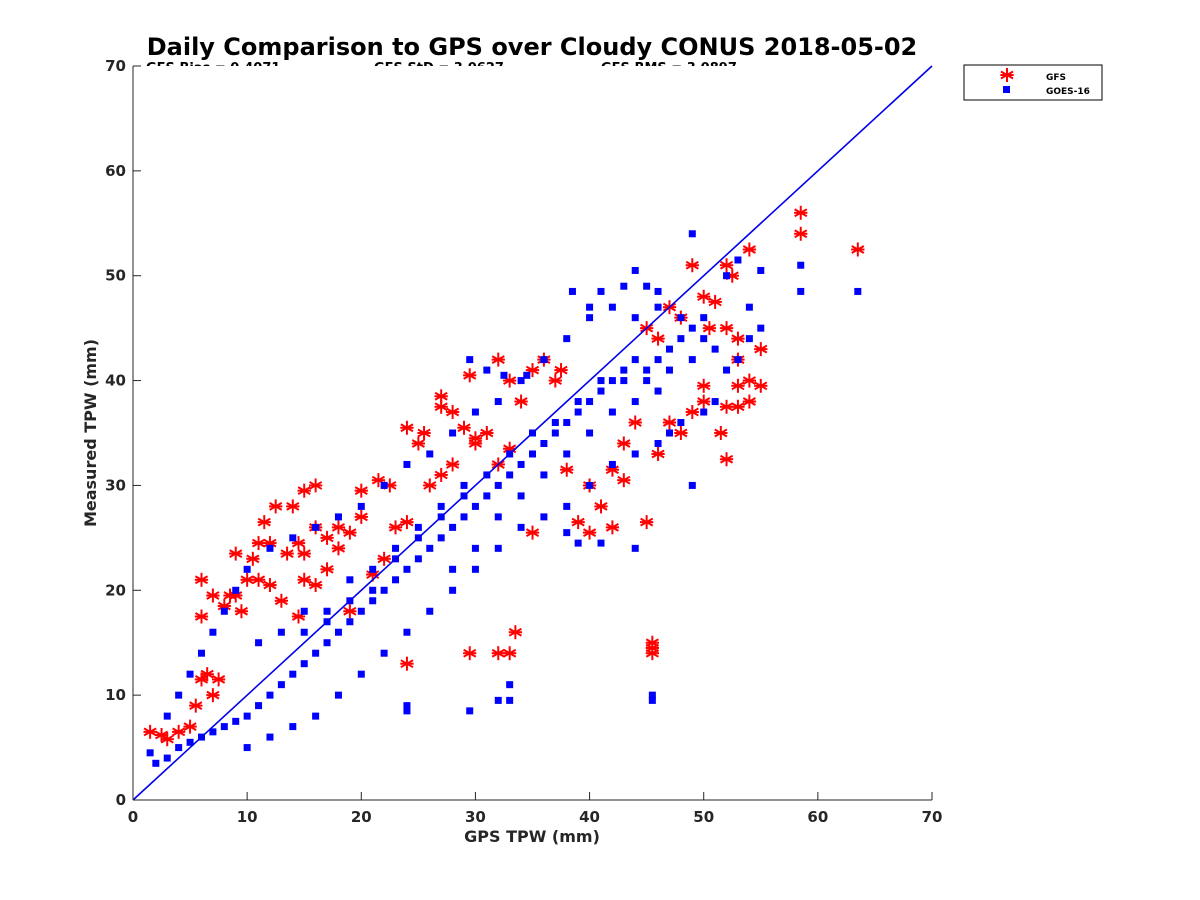  I want to click on legend-gfs-marker, so click(1007, 75).